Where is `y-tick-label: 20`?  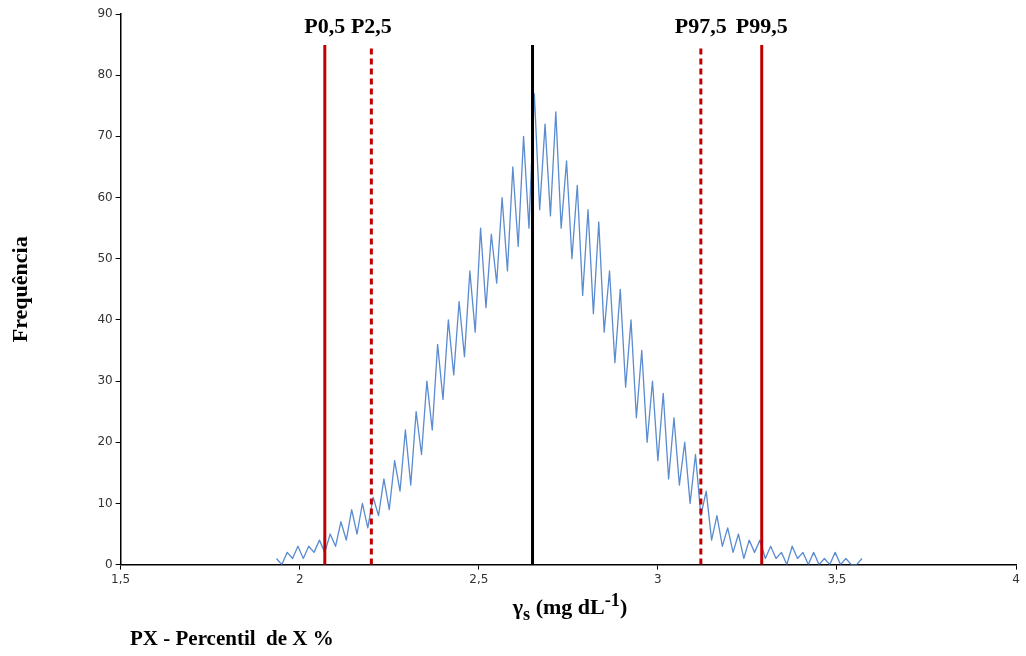 y-tick-label: 20 is located at coordinates (105, 441).